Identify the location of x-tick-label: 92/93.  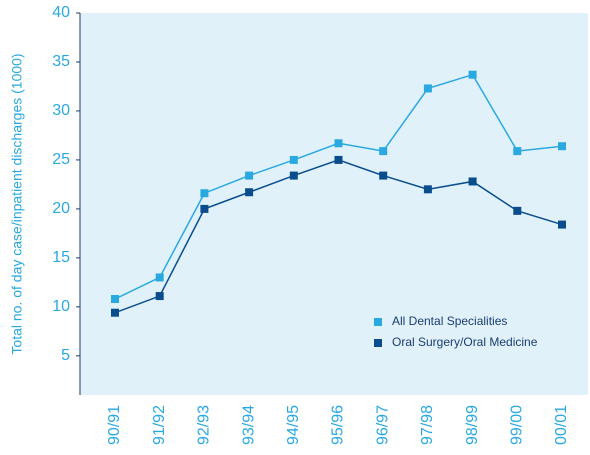
(204, 425).